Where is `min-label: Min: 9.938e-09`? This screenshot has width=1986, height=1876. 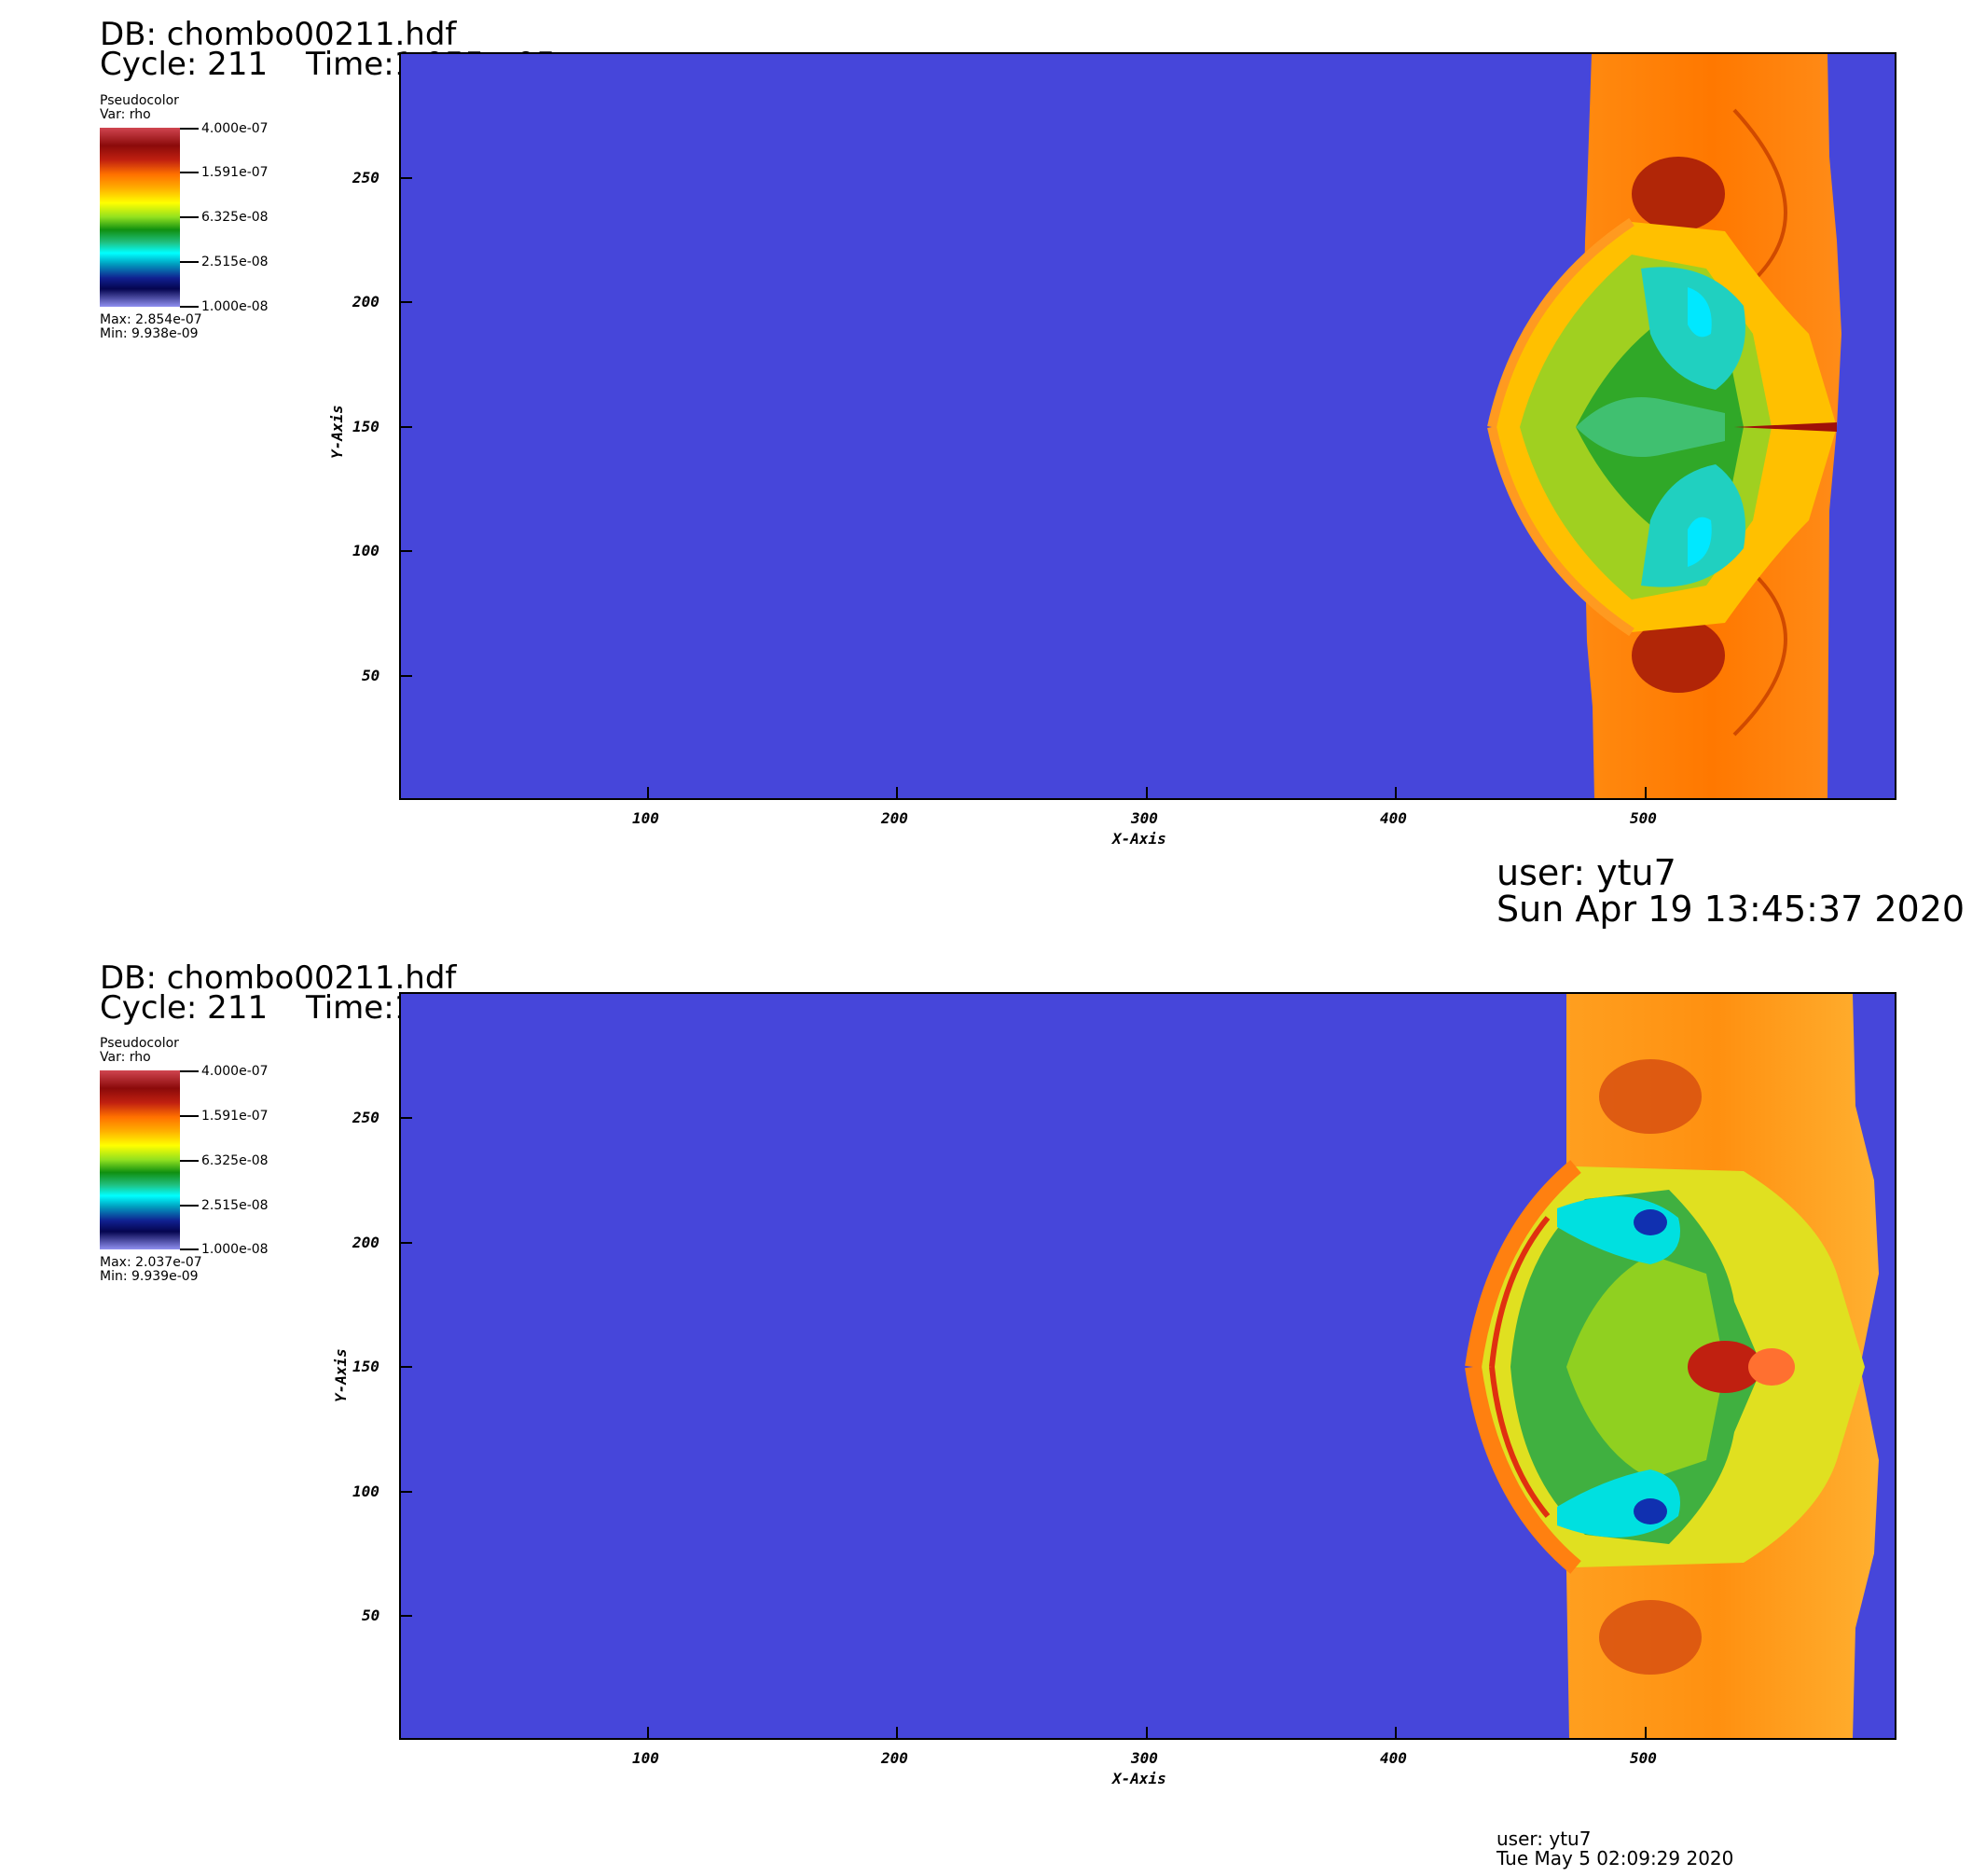 min-label: Min: 9.938e-09 is located at coordinates (149, 334).